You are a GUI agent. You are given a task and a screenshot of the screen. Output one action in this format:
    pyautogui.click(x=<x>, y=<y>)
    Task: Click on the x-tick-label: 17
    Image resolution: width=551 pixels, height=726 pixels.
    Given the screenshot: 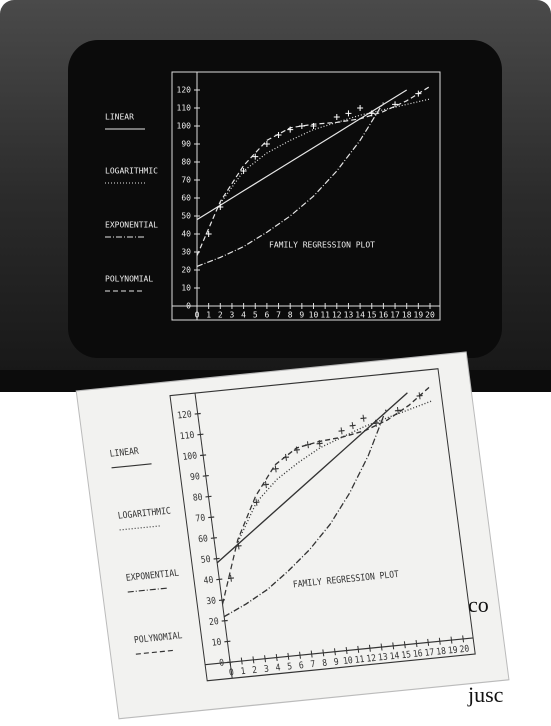 What is the action you would take?
    pyautogui.click(x=429, y=653)
    